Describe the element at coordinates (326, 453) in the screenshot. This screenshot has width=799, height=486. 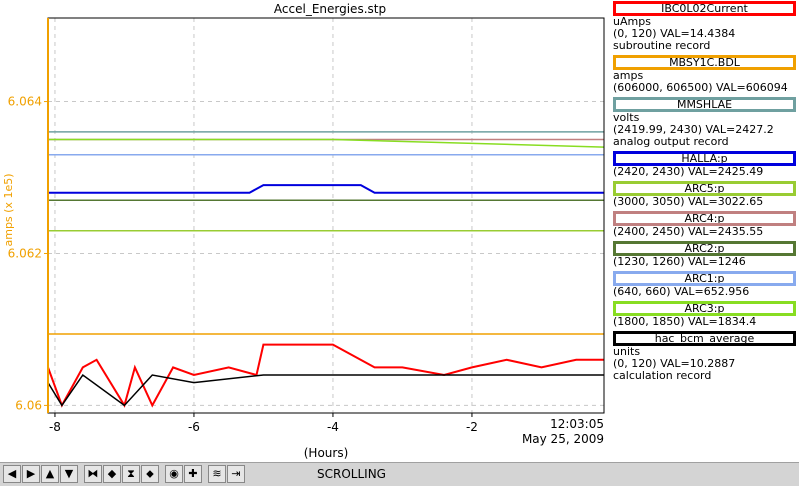
I see `x-axis-label: (Hours)` at that location.